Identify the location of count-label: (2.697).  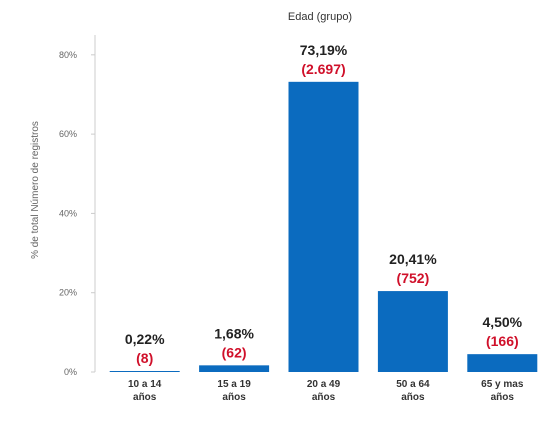
(323, 69).